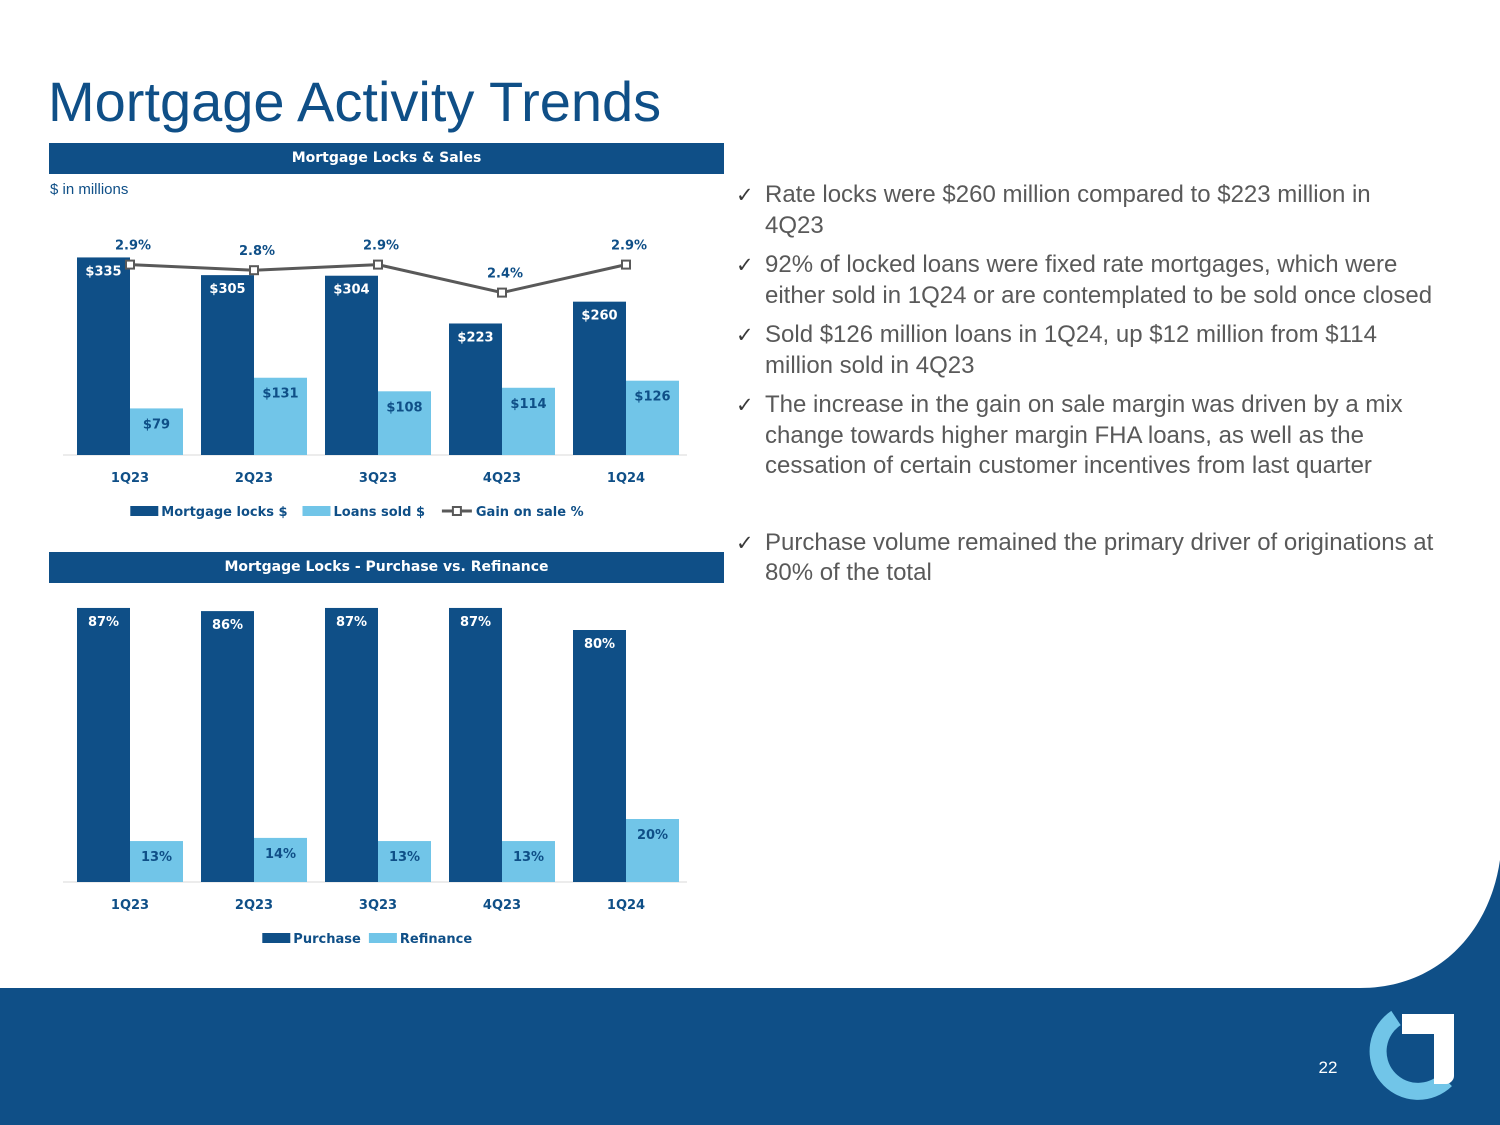 This screenshot has height=1125, width=1500. Describe the element at coordinates (475, 744) in the screenshot. I see `bar-purchase4q23` at that location.